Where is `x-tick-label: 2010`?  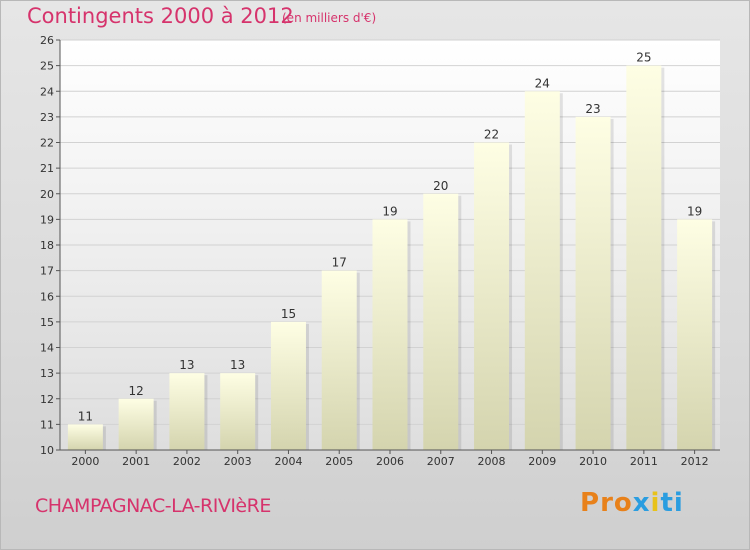 x-tick-label: 2010 is located at coordinates (593, 461).